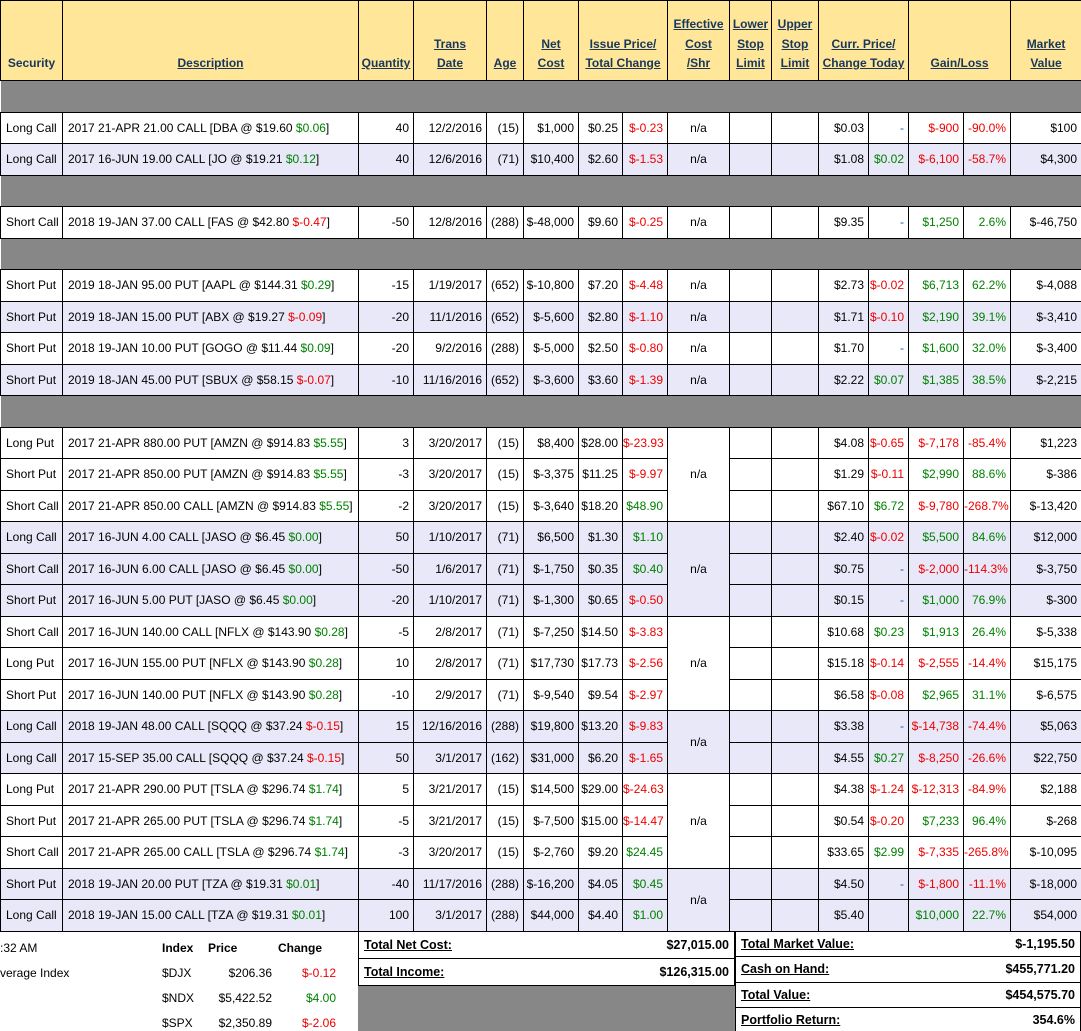  Describe the element at coordinates (843, 631) in the screenshot. I see `cell-curr-price: $10.68` at that location.